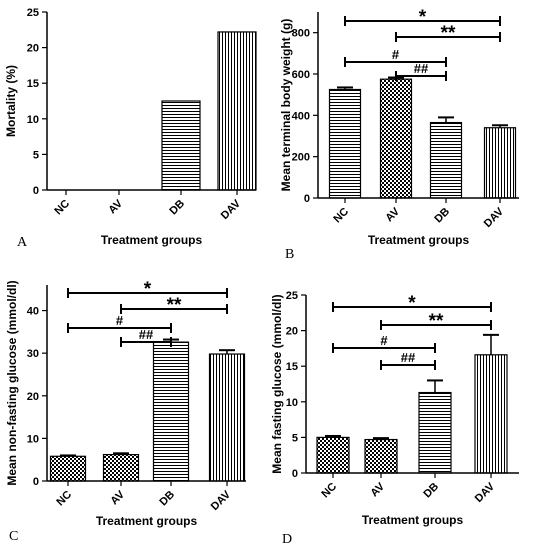 The height and width of the screenshot is (550, 534). What do you see at coordinates (301, 158) in the screenshot?
I see `y-tick-label: 200` at bounding box center [301, 158].